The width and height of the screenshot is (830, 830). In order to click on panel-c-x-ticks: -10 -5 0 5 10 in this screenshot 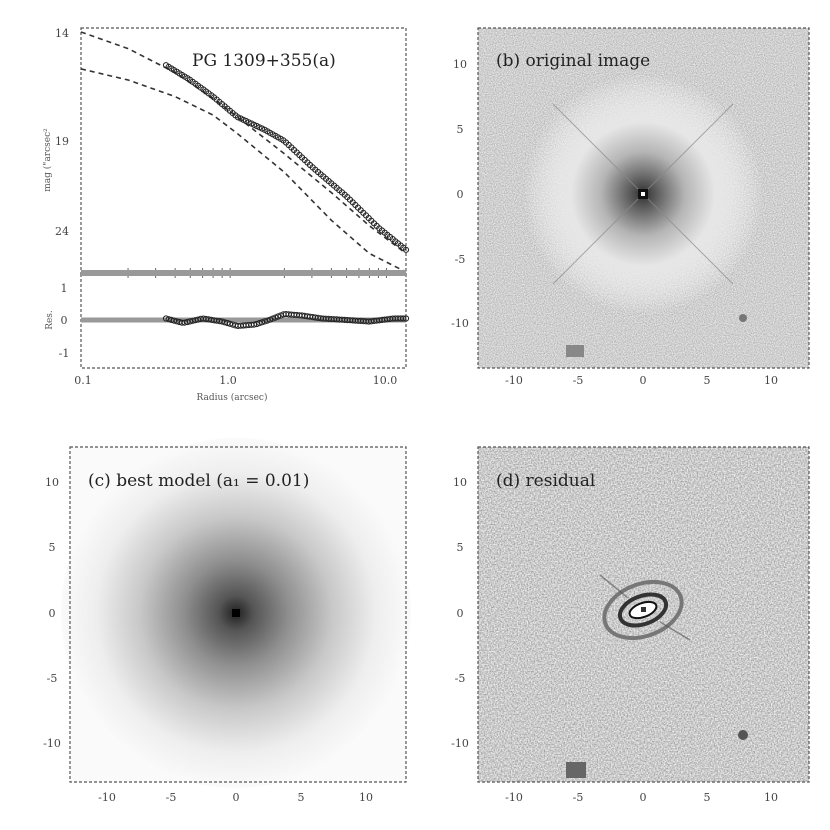, I will do `click(235, 797)`.